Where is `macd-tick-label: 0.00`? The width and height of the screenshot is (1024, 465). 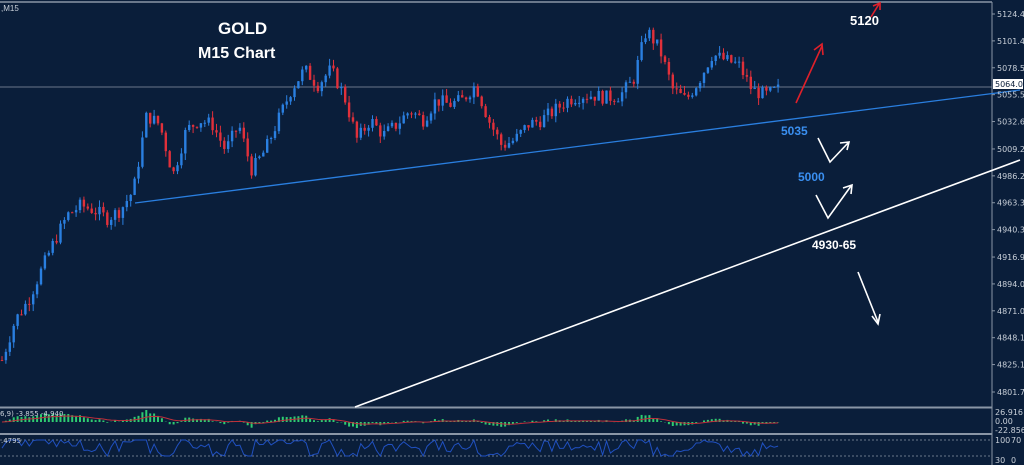 macd-tick-label: 0.00 is located at coordinates (1004, 421).